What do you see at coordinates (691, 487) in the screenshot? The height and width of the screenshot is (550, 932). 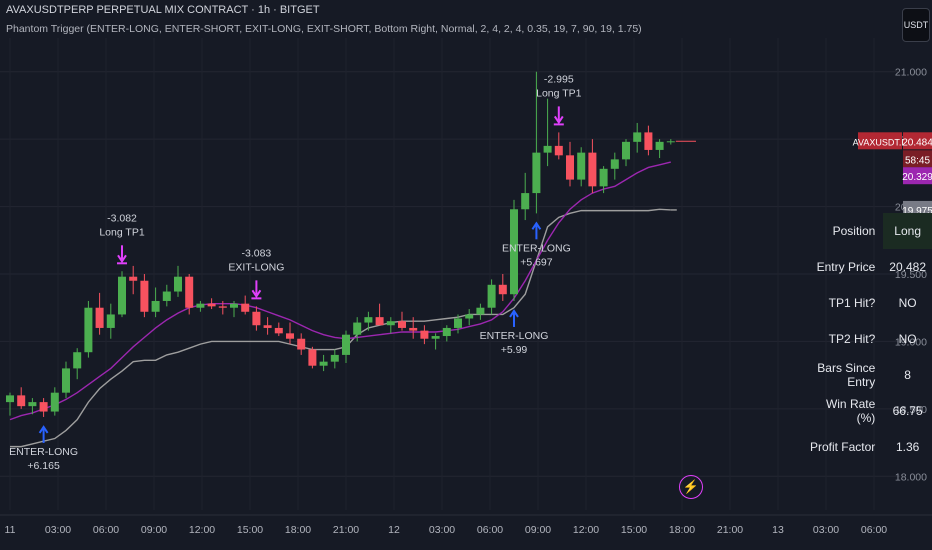 I see `lightning-icon: ⚡` at bounding box center [691, 487].